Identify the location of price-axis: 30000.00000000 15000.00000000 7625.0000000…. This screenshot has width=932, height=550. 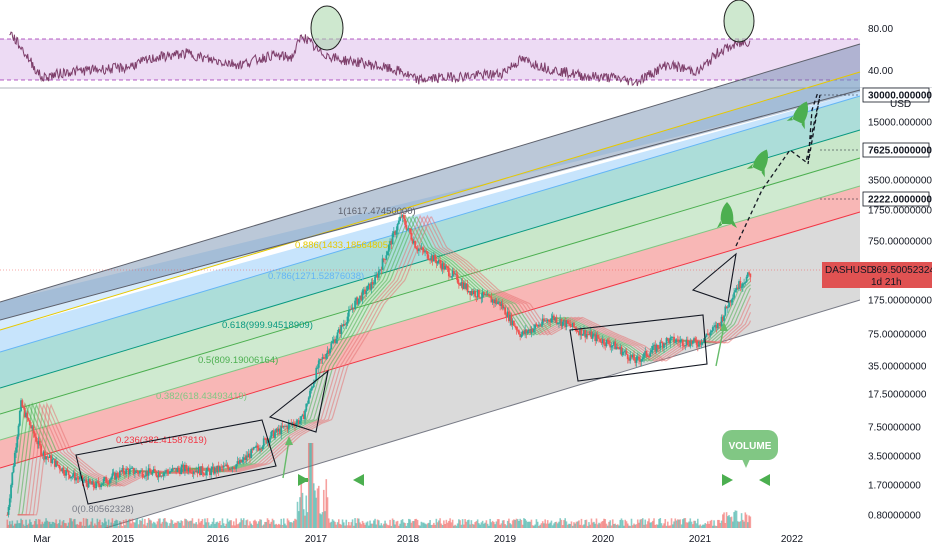
(876, 307).